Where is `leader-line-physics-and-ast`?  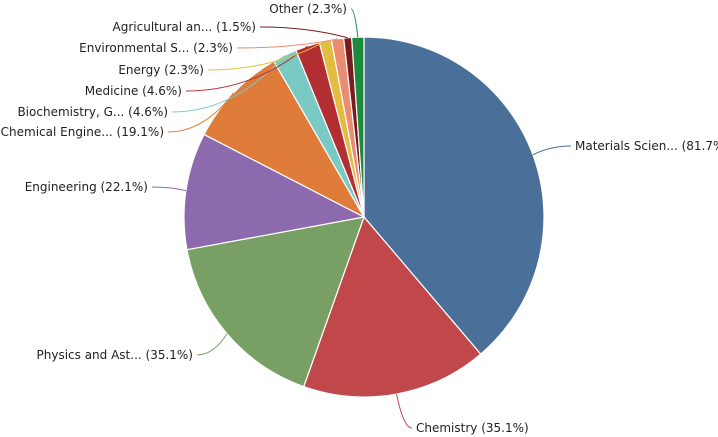
leader-line-physics-and-ast is located at coordinates (212, 344).